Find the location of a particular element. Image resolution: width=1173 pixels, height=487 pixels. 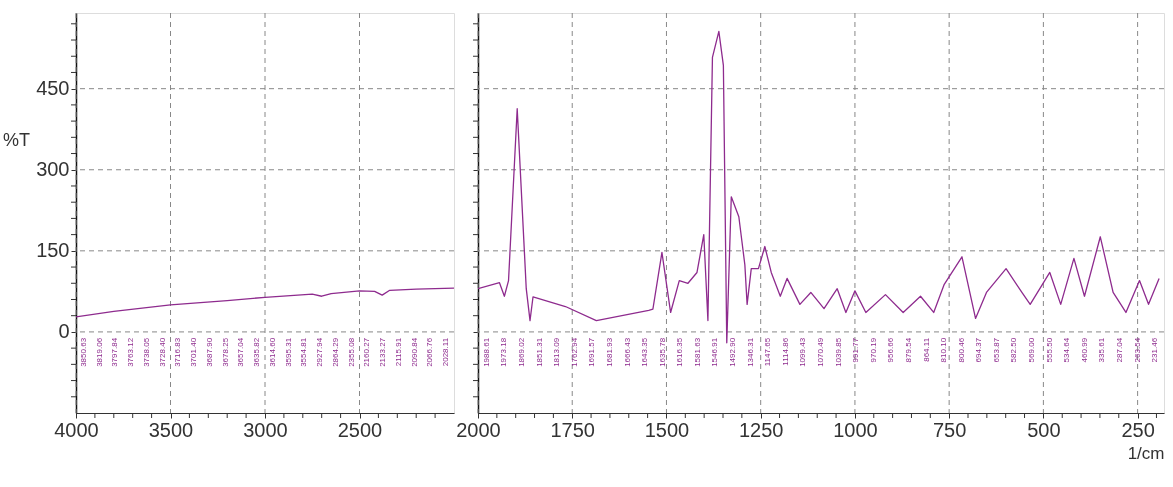

annotation: 3687.90 is located at coordinates (209, 352).